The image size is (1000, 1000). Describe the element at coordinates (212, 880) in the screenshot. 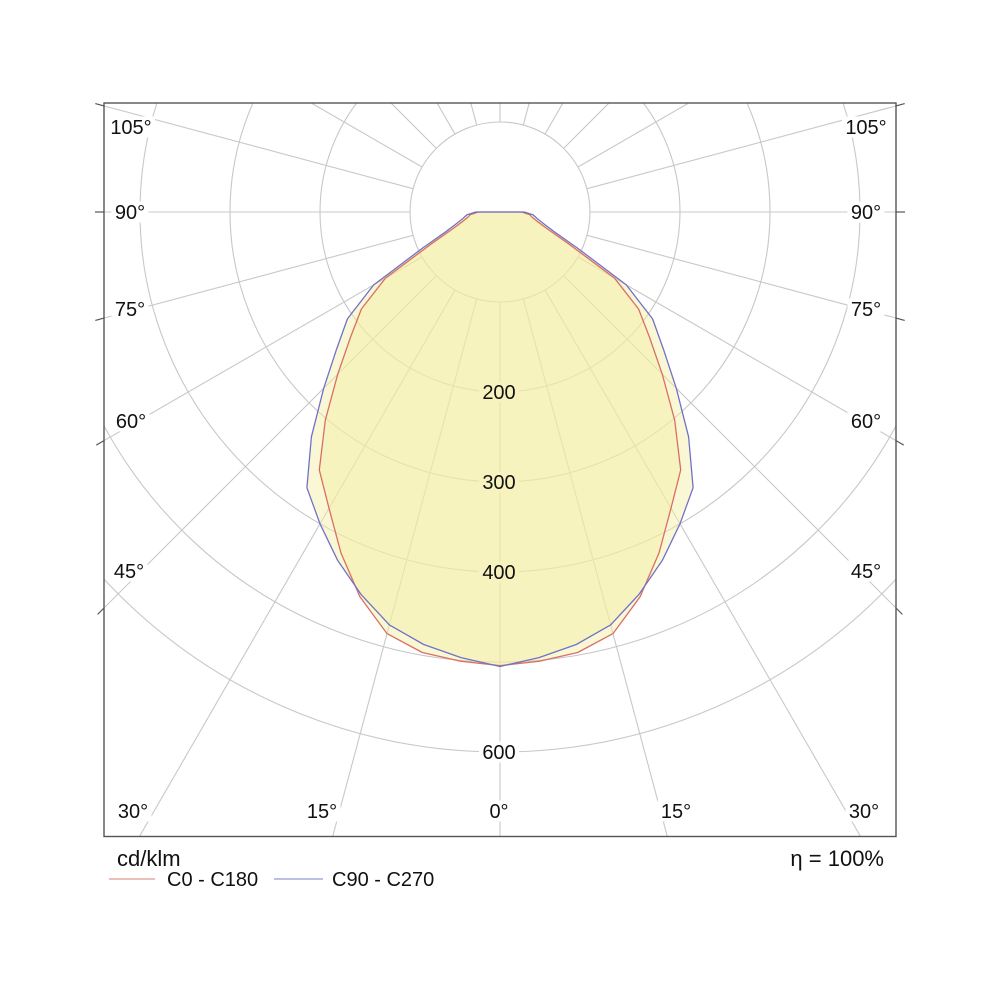

I see `legend-label-c0-c180: C0 - C180` at that location.